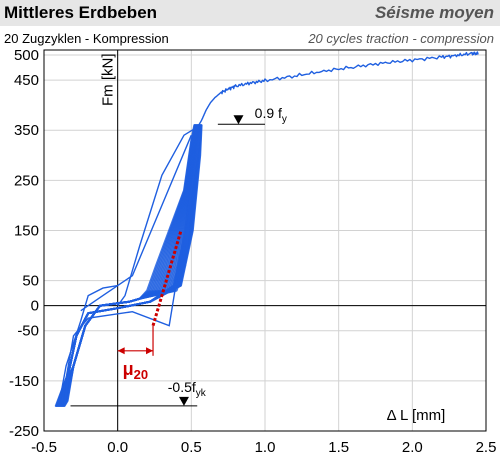  Describe the element at coordinates (24, 381) in the screenshot. I see `y-tick-label: -150` at that location.